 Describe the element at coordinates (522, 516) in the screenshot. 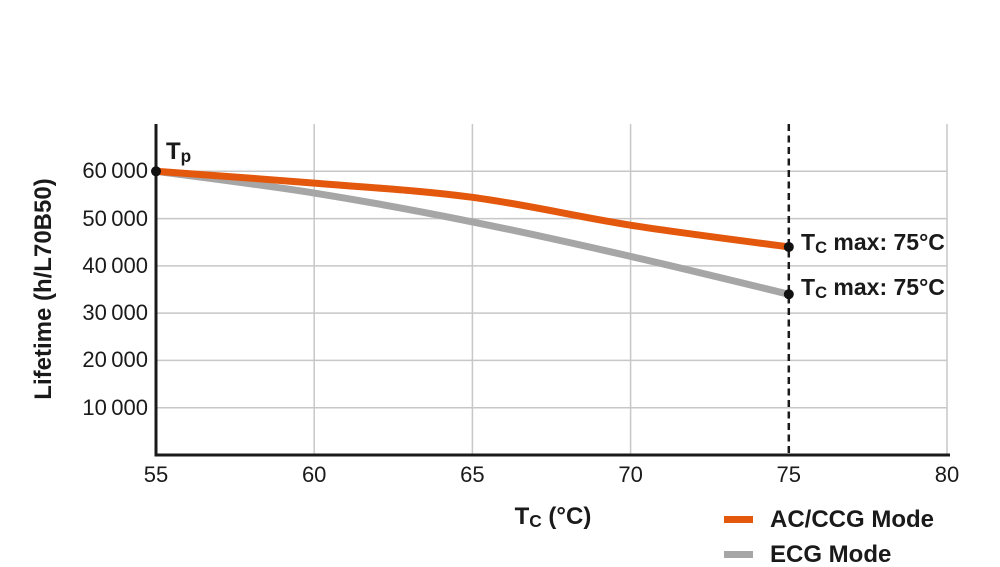

I see `x-axis-title-main: T` at that location.